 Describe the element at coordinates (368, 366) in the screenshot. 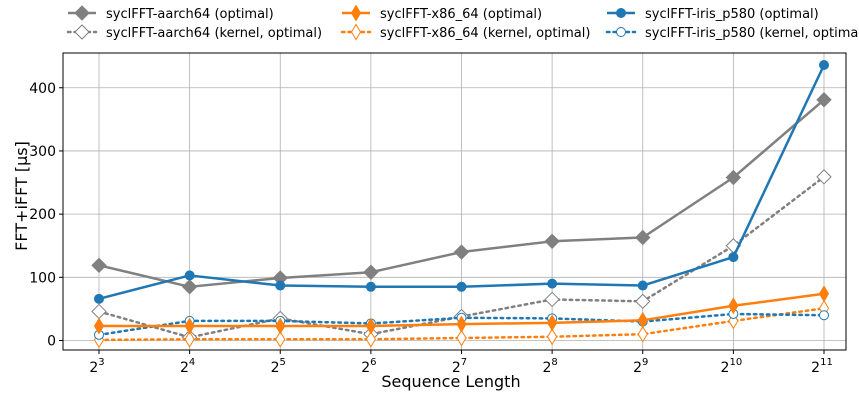

I see `x-tick-label: 26` at that location.